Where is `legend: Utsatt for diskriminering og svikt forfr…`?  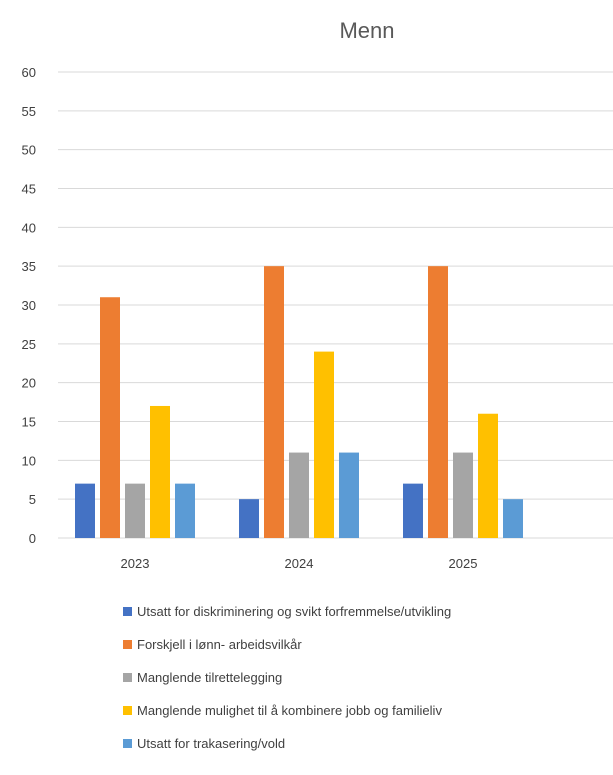 legend: Utsatt for diskriminering og svikt forfr… is located at coordinates (287, 677).